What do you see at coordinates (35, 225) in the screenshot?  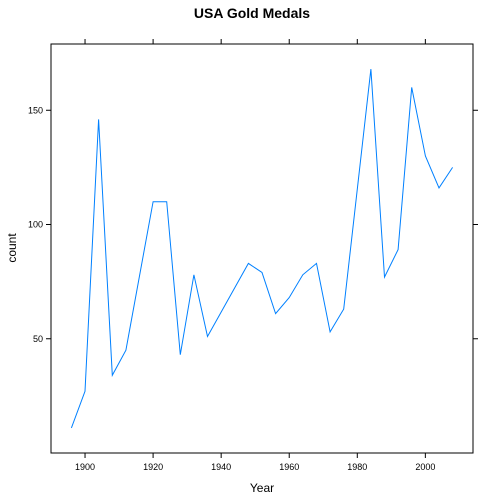 I see `y-tick-label: 100` at bounding box center [35, 225].